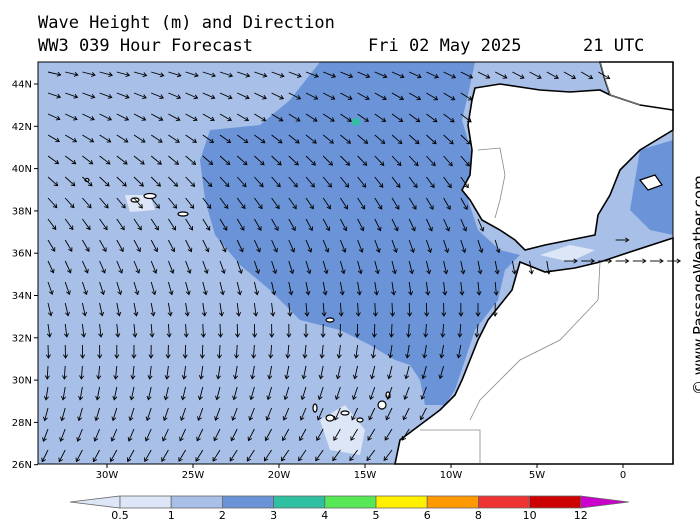  What do you see at coordinates (555, 502) in the screenshot?
I see `legend-swatch` at bounding box center [555, 502].